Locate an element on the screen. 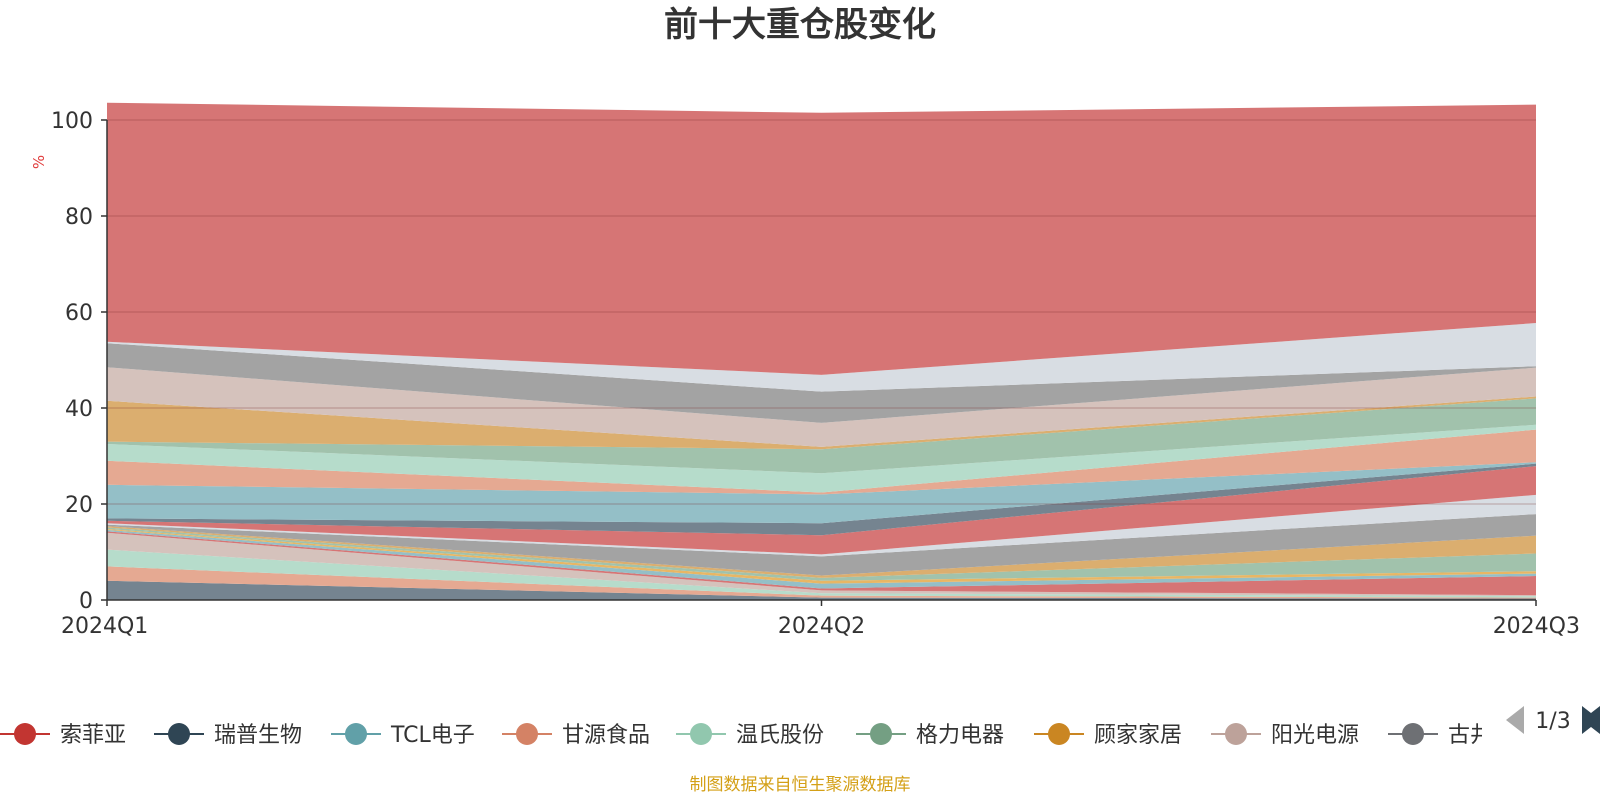  legend-label: 温氏股份 is located at coordinates (780, 735).